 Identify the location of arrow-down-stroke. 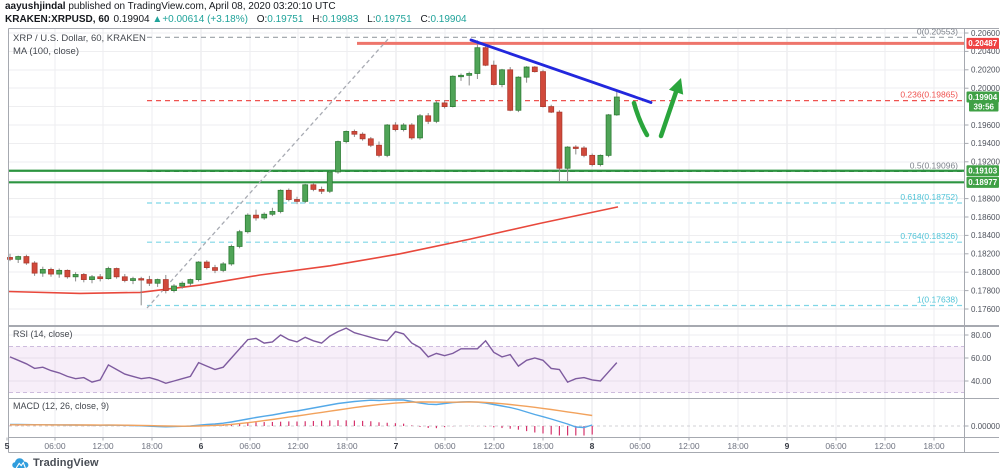
(640, 119).